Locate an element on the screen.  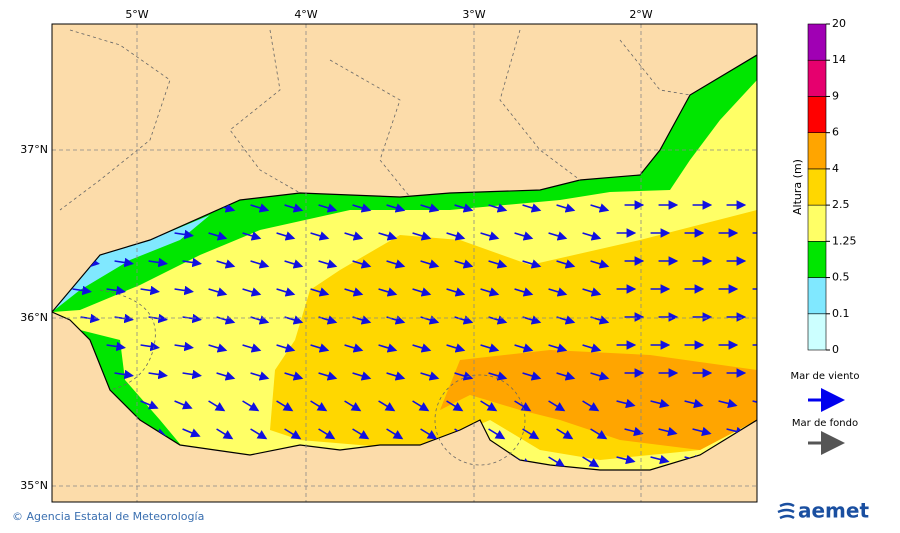
colorbar-label: 9 is located at coordinates (835, 95).